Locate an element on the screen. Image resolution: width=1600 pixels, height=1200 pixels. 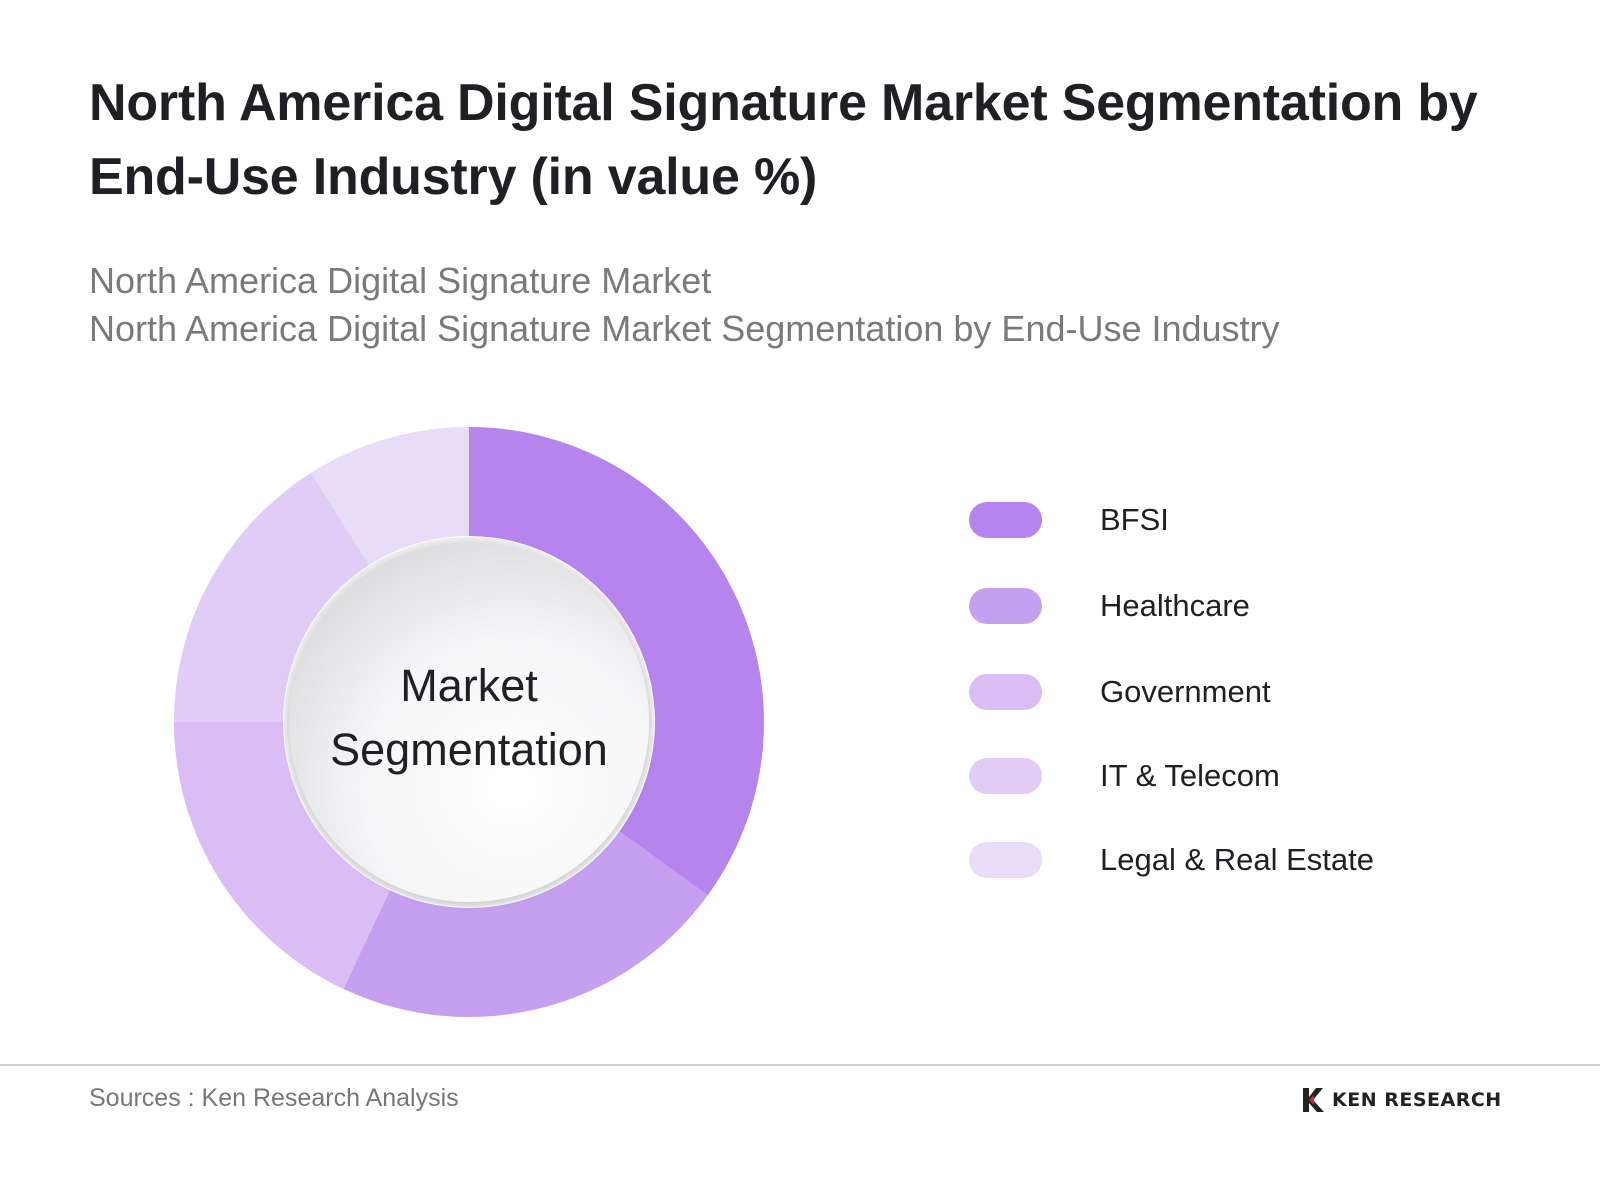
legend-label-it-telecom: IT & Telecom is located at coordinates (1190, 775).